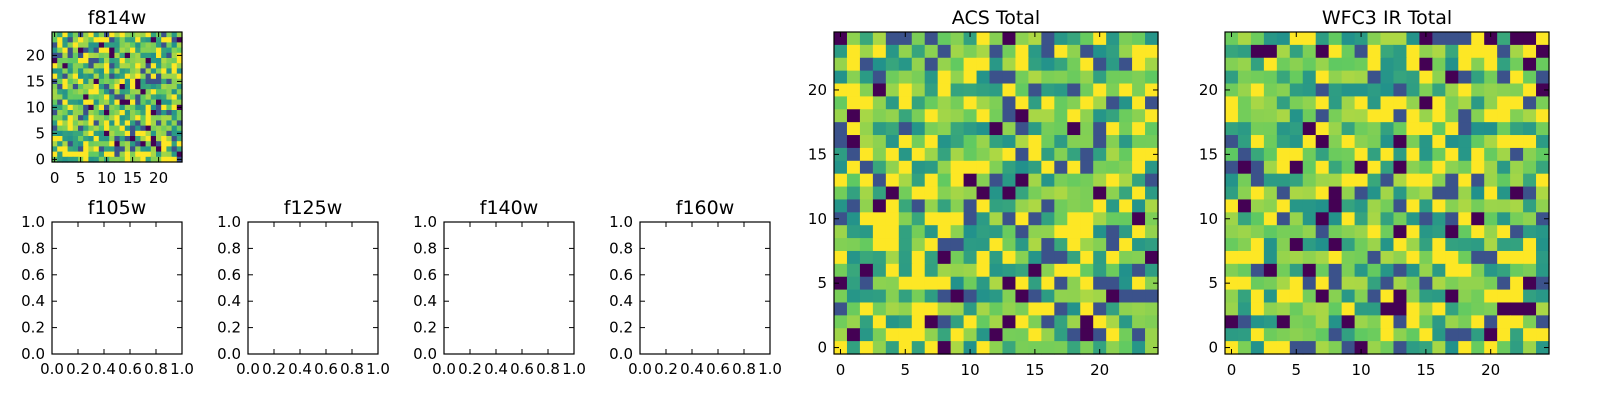 Image resolution: width=1600 pixels, height=400 pixels. Describe the element at coordinates (229, 275) in the screenshot. I see `y-tick-label: 0.6` at that location.